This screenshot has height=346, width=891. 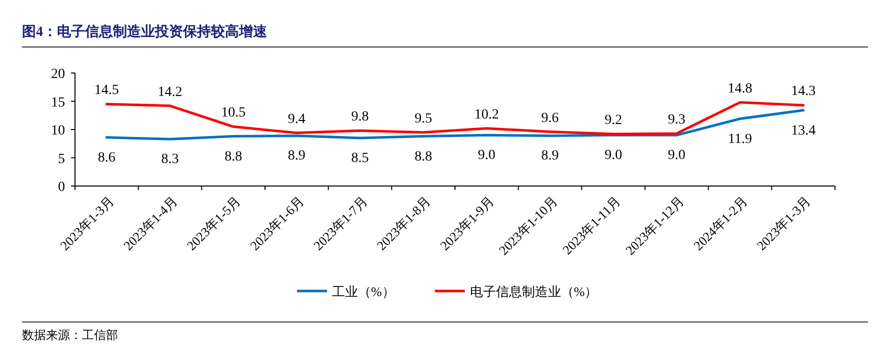 I want to click on y-tick-label: 15, so click(x=58, y=102).